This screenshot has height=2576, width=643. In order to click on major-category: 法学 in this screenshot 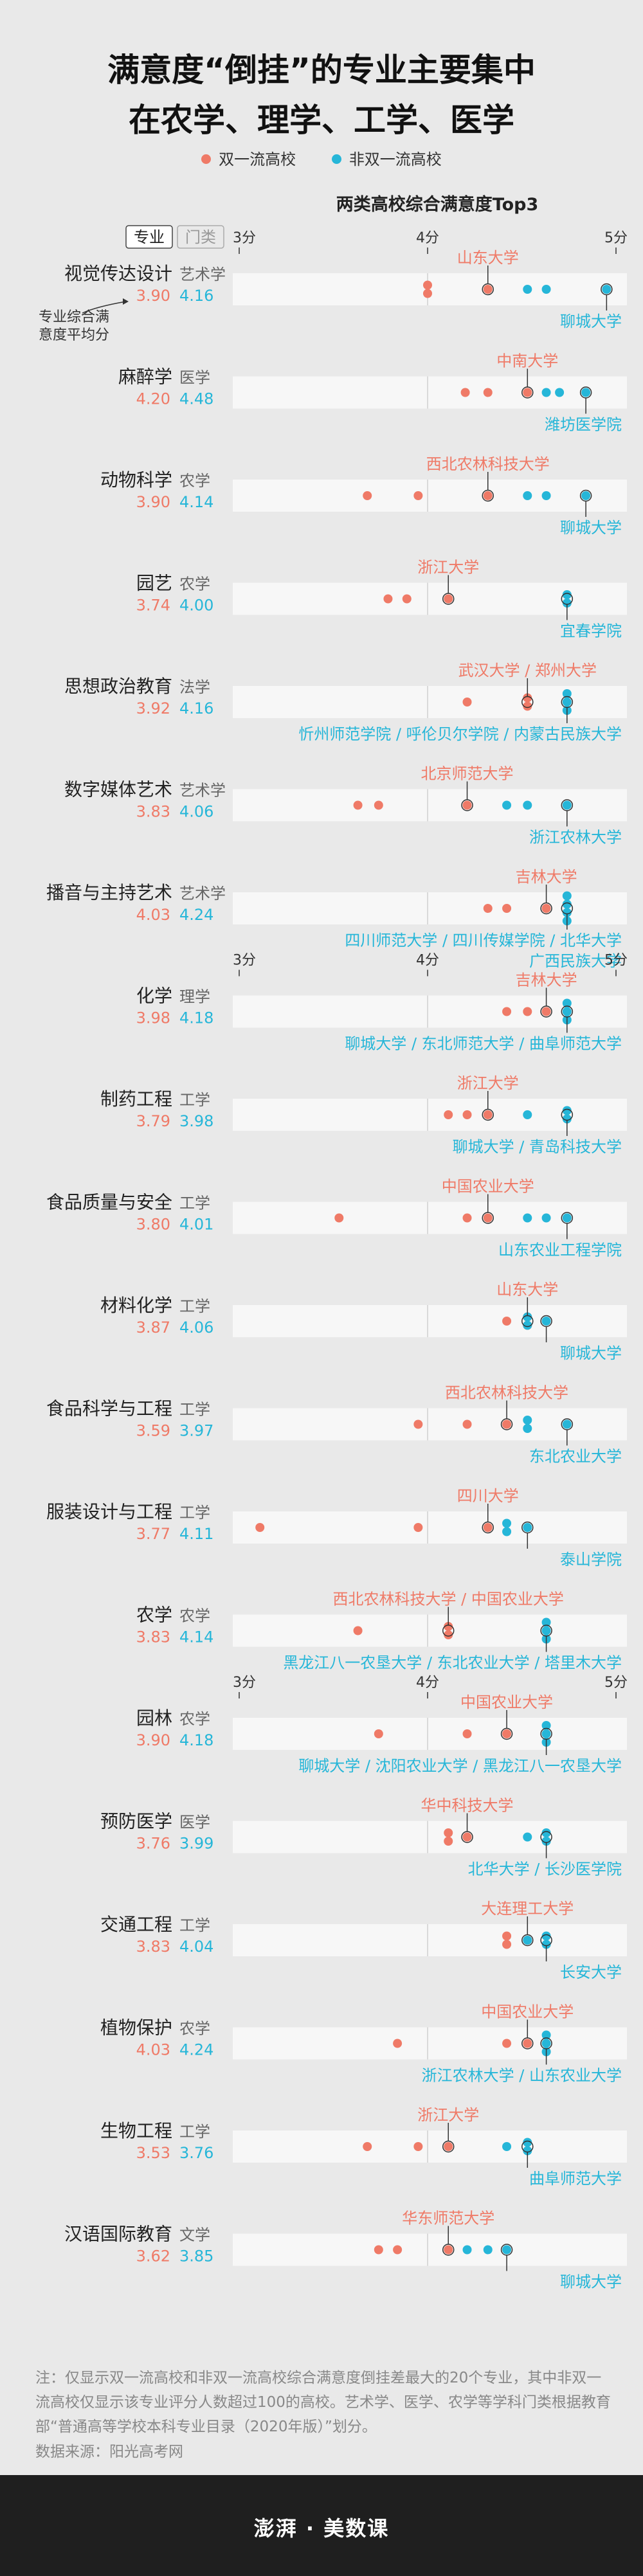, I will do `click(194, 687)`.